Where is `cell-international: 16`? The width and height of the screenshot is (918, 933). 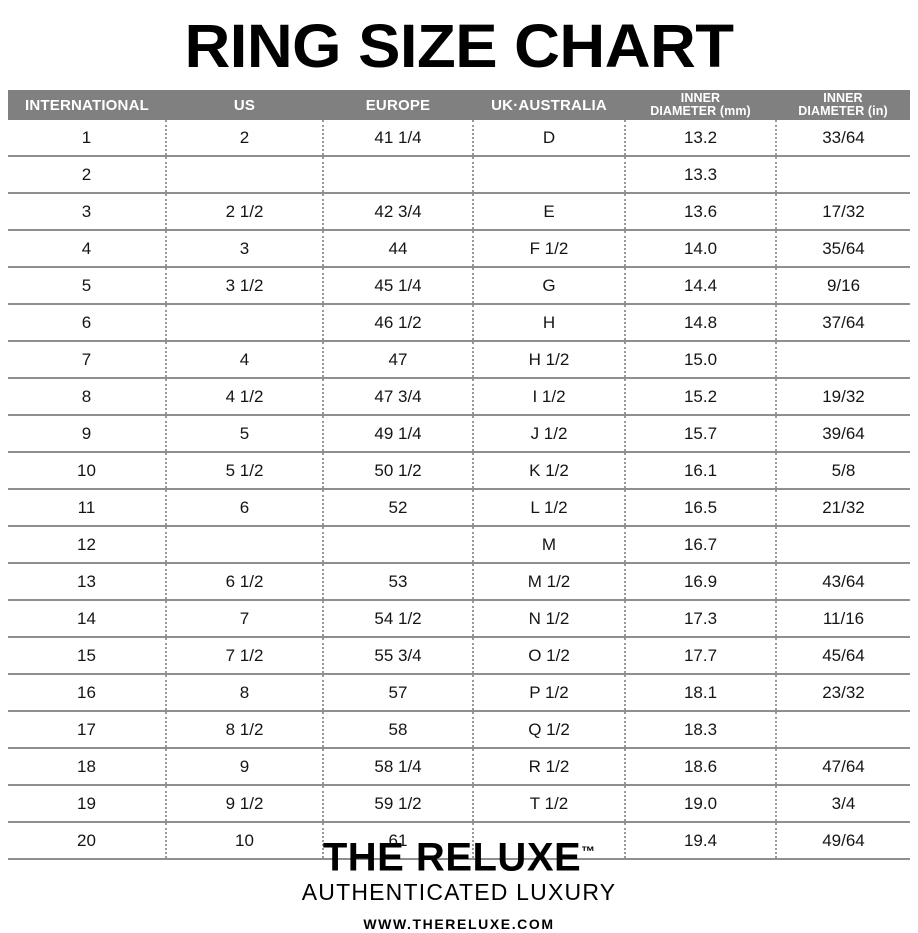 cell-international: 16 is located at coordinates (87, 692).